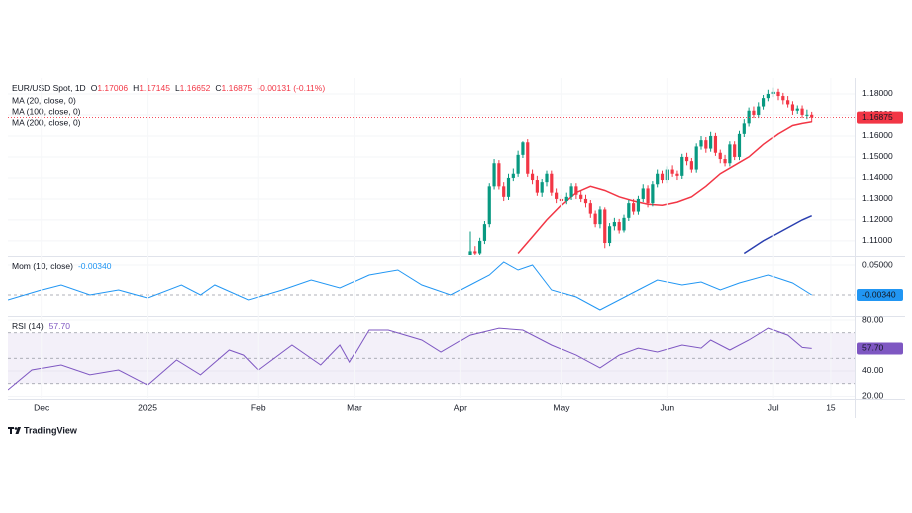  What do you see at coordinates (154, 88) in the screenshot?
I see `ohlc-value: 1.17145` at bounding box center [154, 88].